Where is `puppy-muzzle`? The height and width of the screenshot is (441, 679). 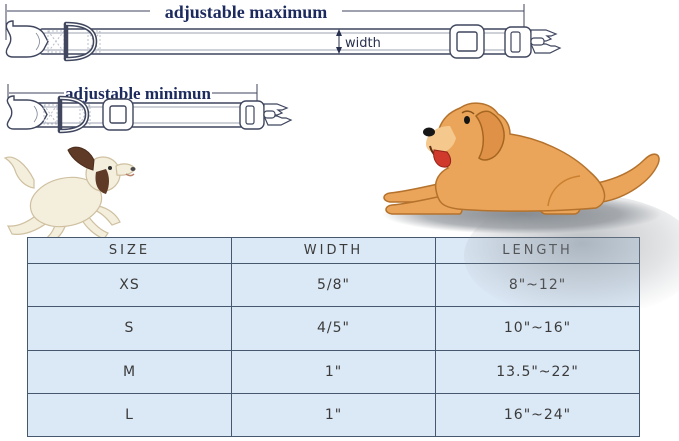 puppy-muzzle is located at coordinates (125, 169).